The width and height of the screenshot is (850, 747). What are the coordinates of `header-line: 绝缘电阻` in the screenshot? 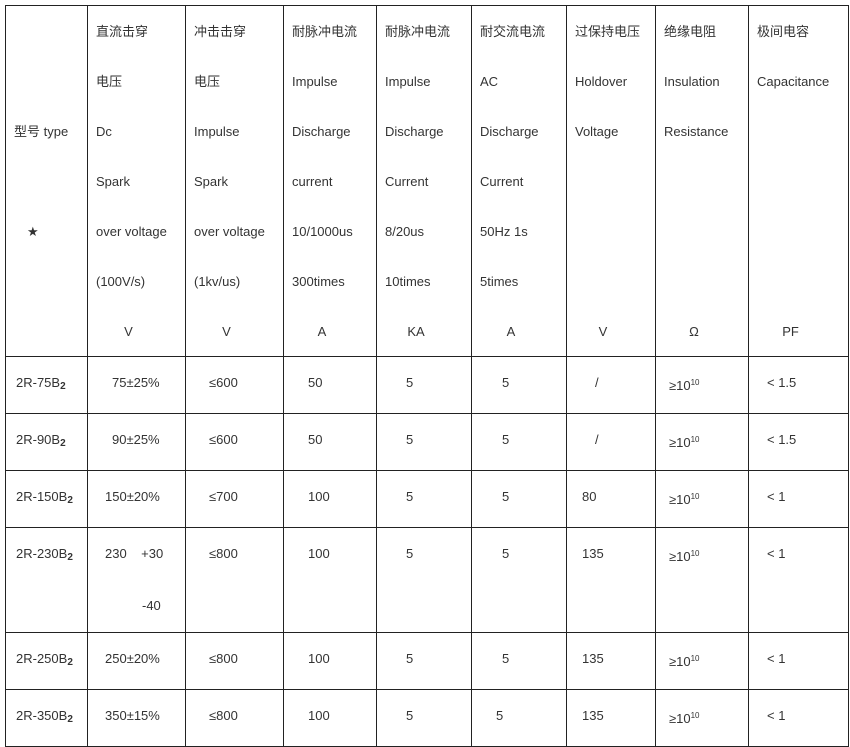 It's located at (690, 31).